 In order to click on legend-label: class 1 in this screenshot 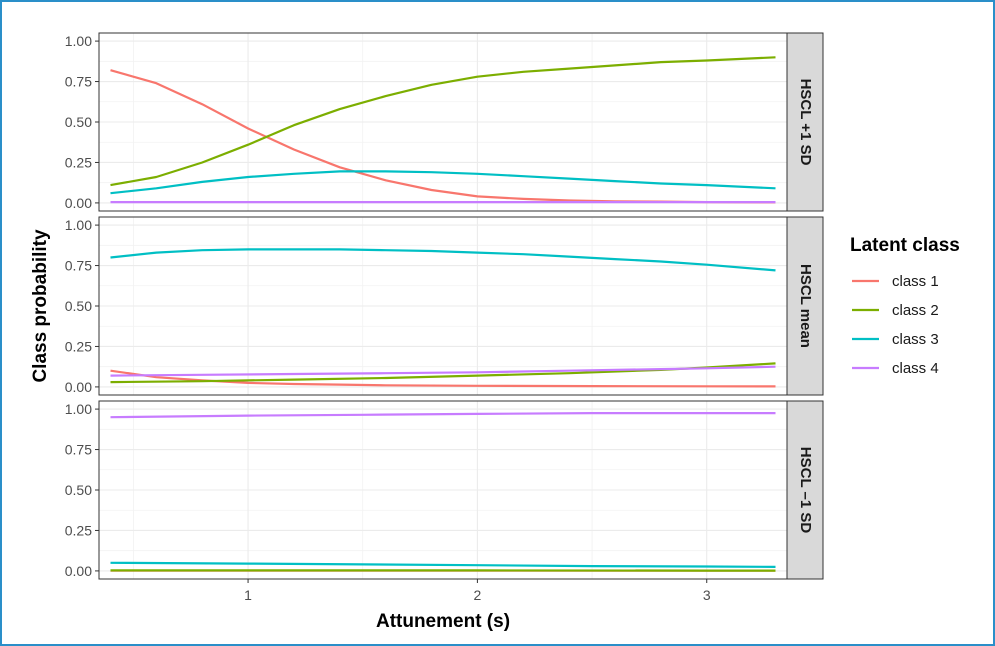, I will do `click(915, 281)`.